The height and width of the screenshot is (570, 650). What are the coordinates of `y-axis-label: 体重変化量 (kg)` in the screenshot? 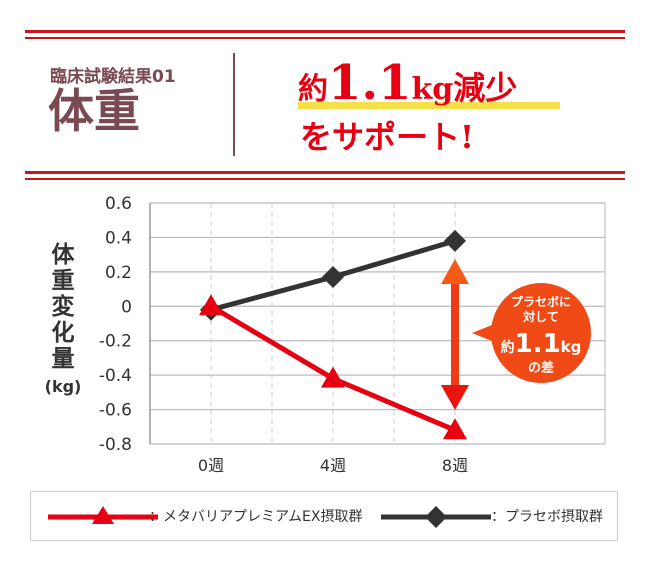 It's located at (63, 321).